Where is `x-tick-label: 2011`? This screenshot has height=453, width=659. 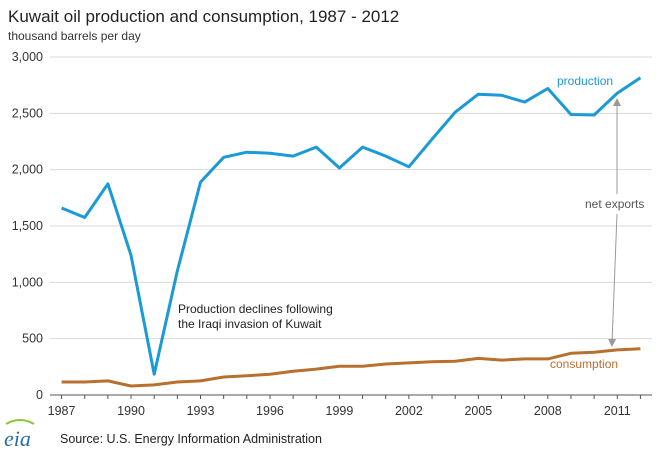 x-tick-label: 2011 is located at coordinates (617, 411).